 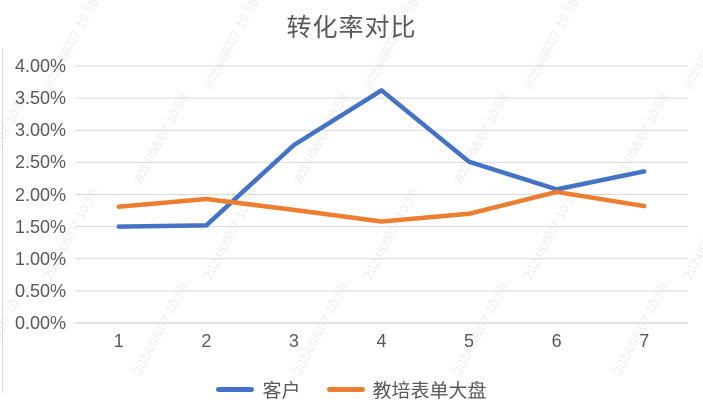 I want to click on x-axis-category-label: 3, so click(x=293, y=341).